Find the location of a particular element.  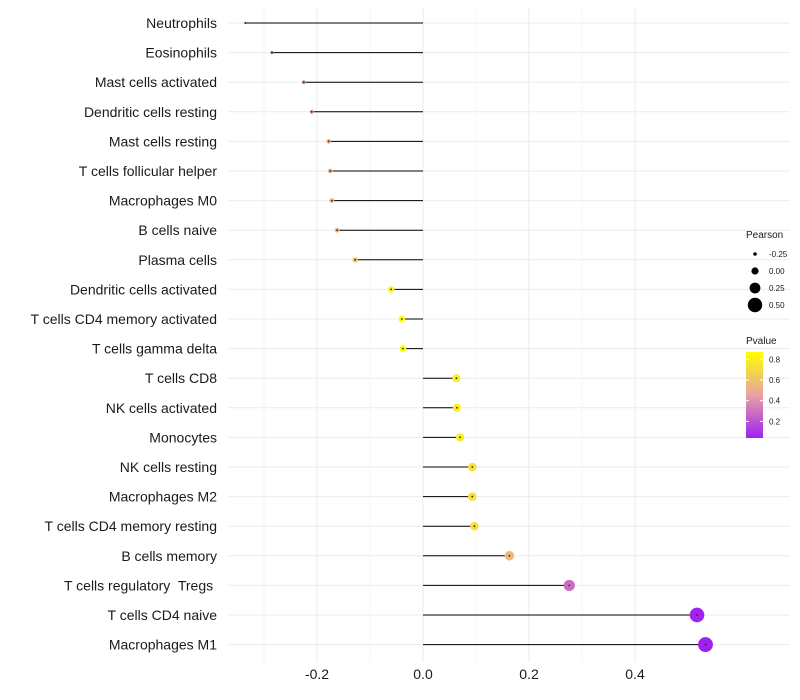

category-label: T cells gamma delta is located at coordinates (154, 349).